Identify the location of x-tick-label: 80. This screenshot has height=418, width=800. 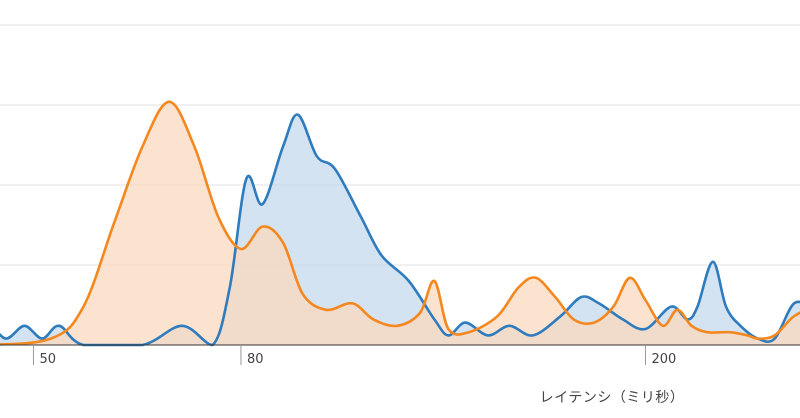
(255, 359).